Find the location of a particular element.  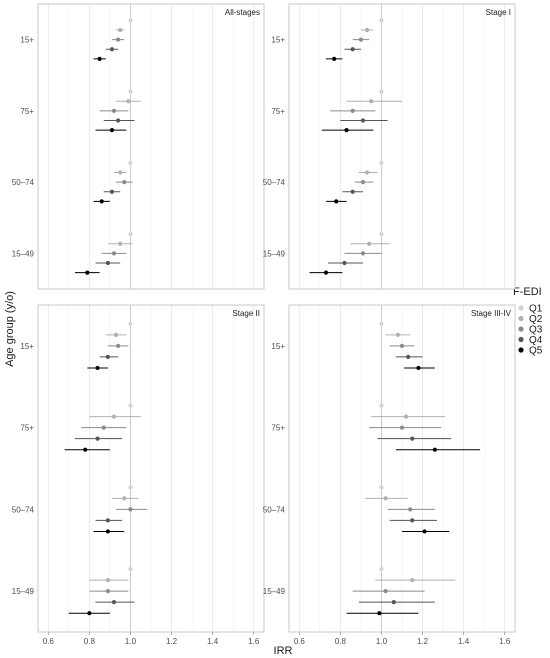

panel-all-stages-group-15-49-q2-point is located at coordinates (120, 243).